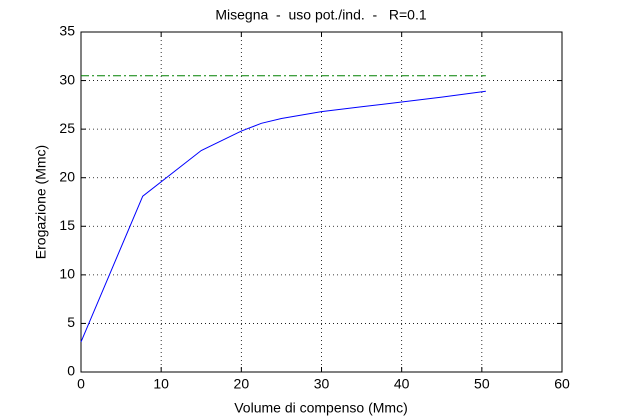  I want to click on x-tick-label: 30, so click(322, 384).